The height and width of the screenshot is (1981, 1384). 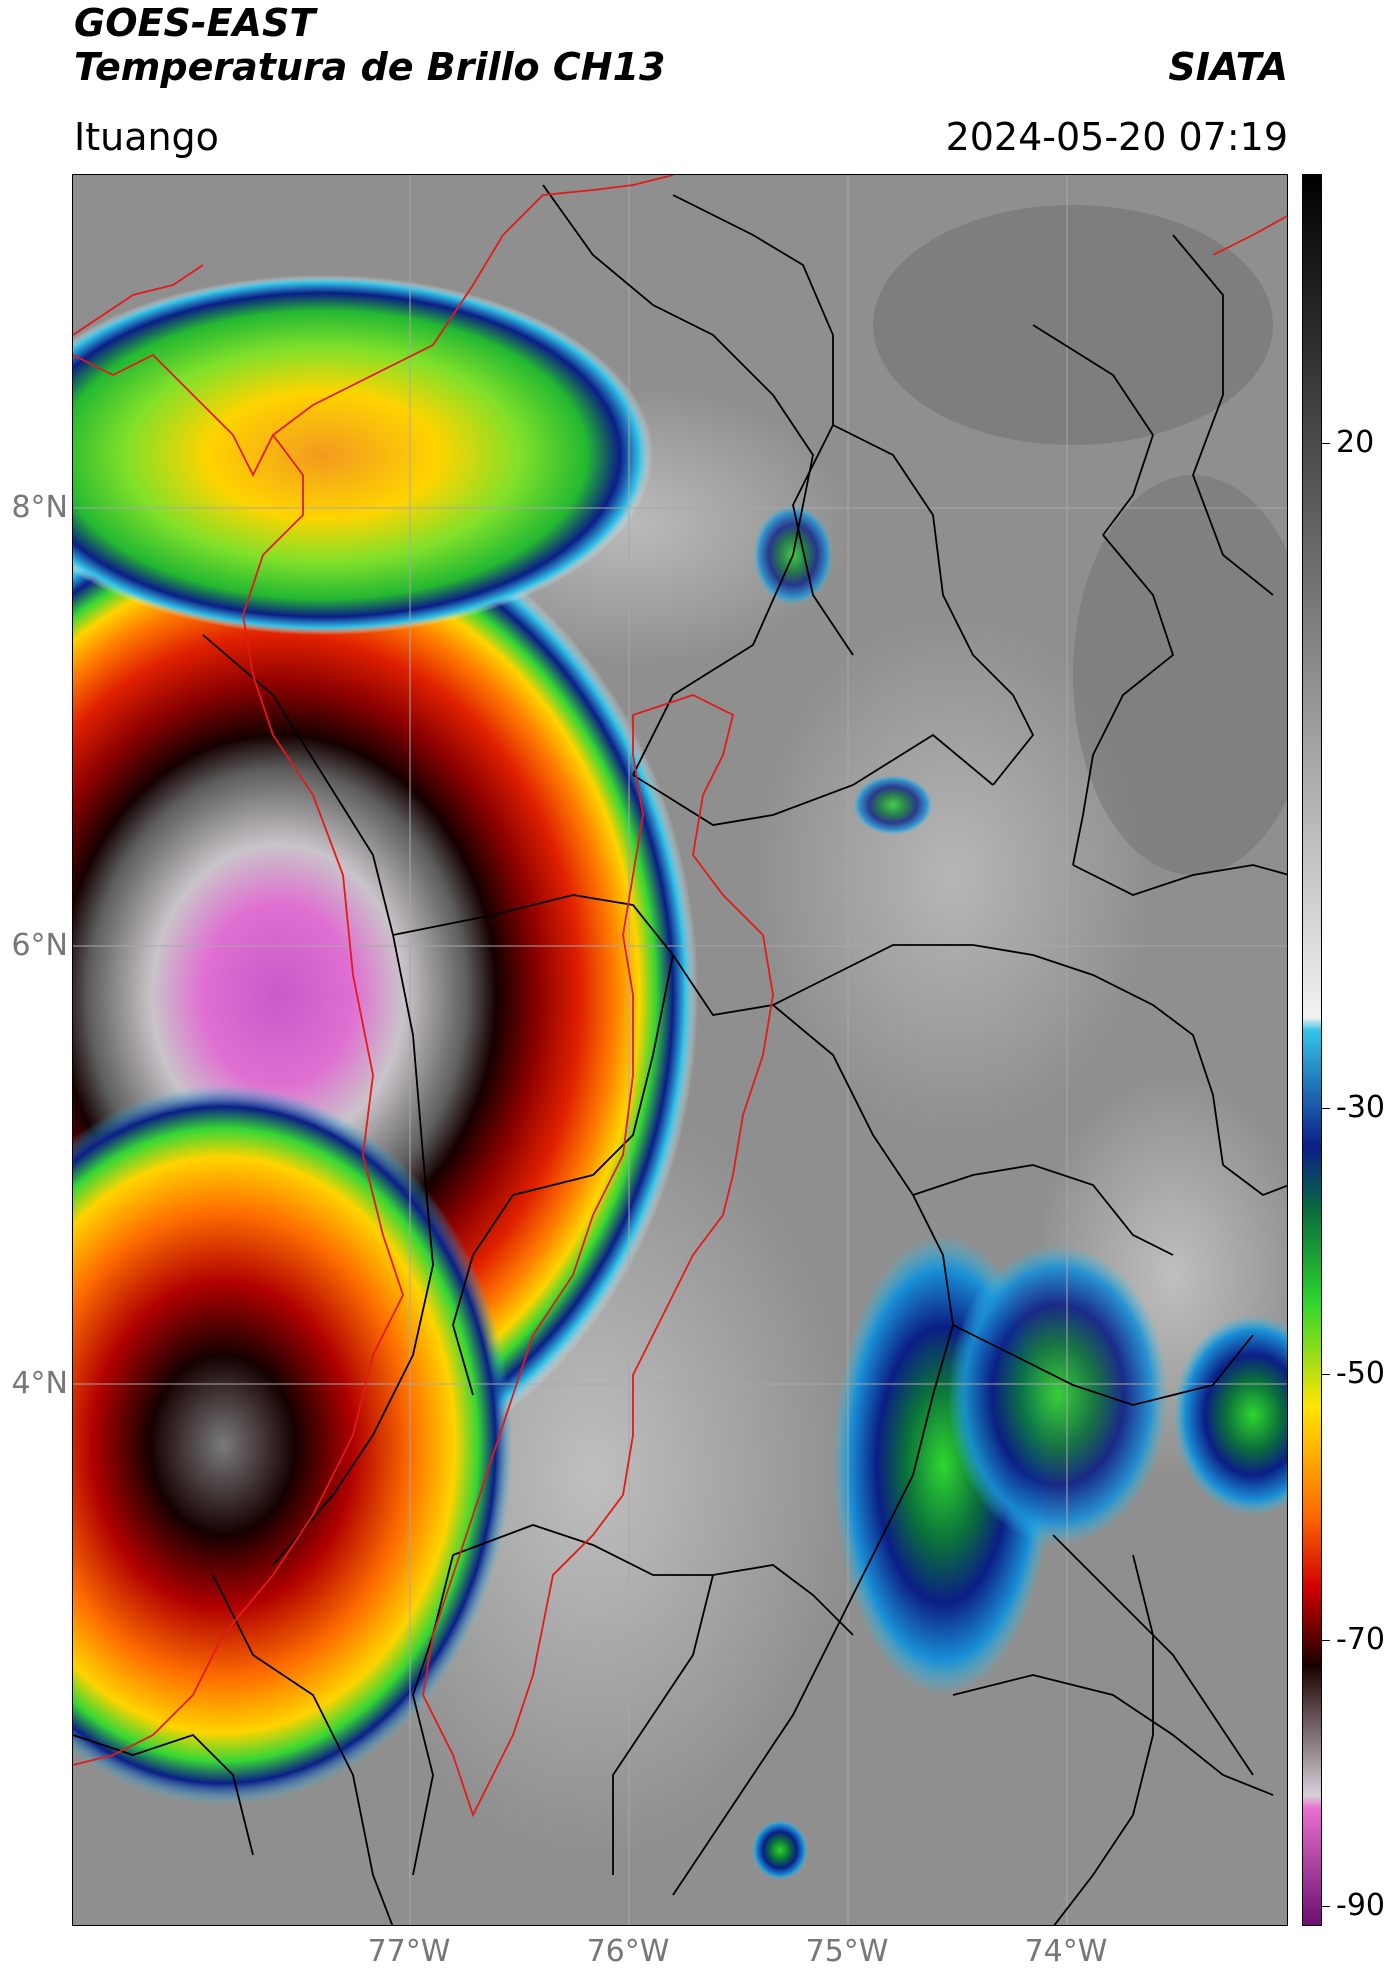 What do you see at coordinates (409, 1951) in the screenshot?
I see `lon-label-77w: 77°W` at bounding box center [409, 1951].